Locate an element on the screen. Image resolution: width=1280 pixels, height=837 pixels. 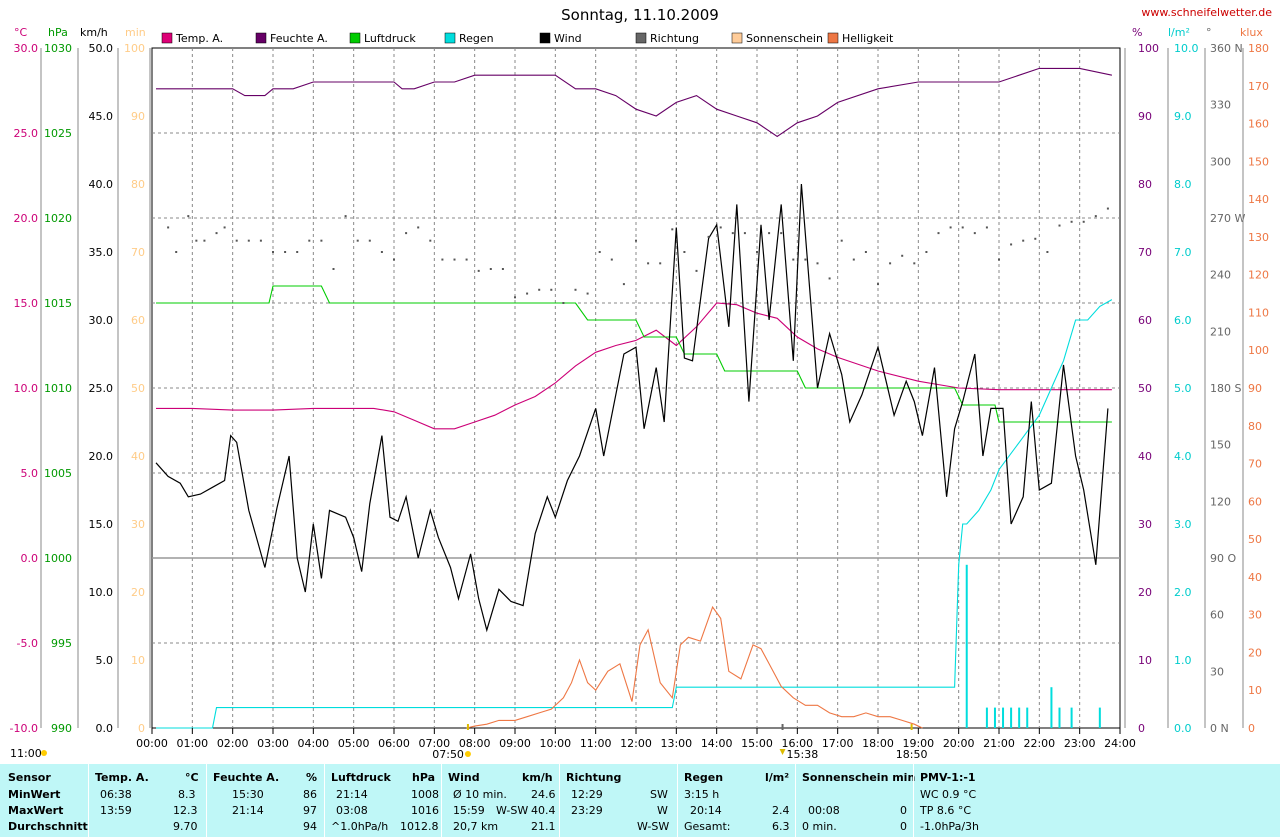
sunshine-tick-label: 40 is located at coordinates (138, 456).